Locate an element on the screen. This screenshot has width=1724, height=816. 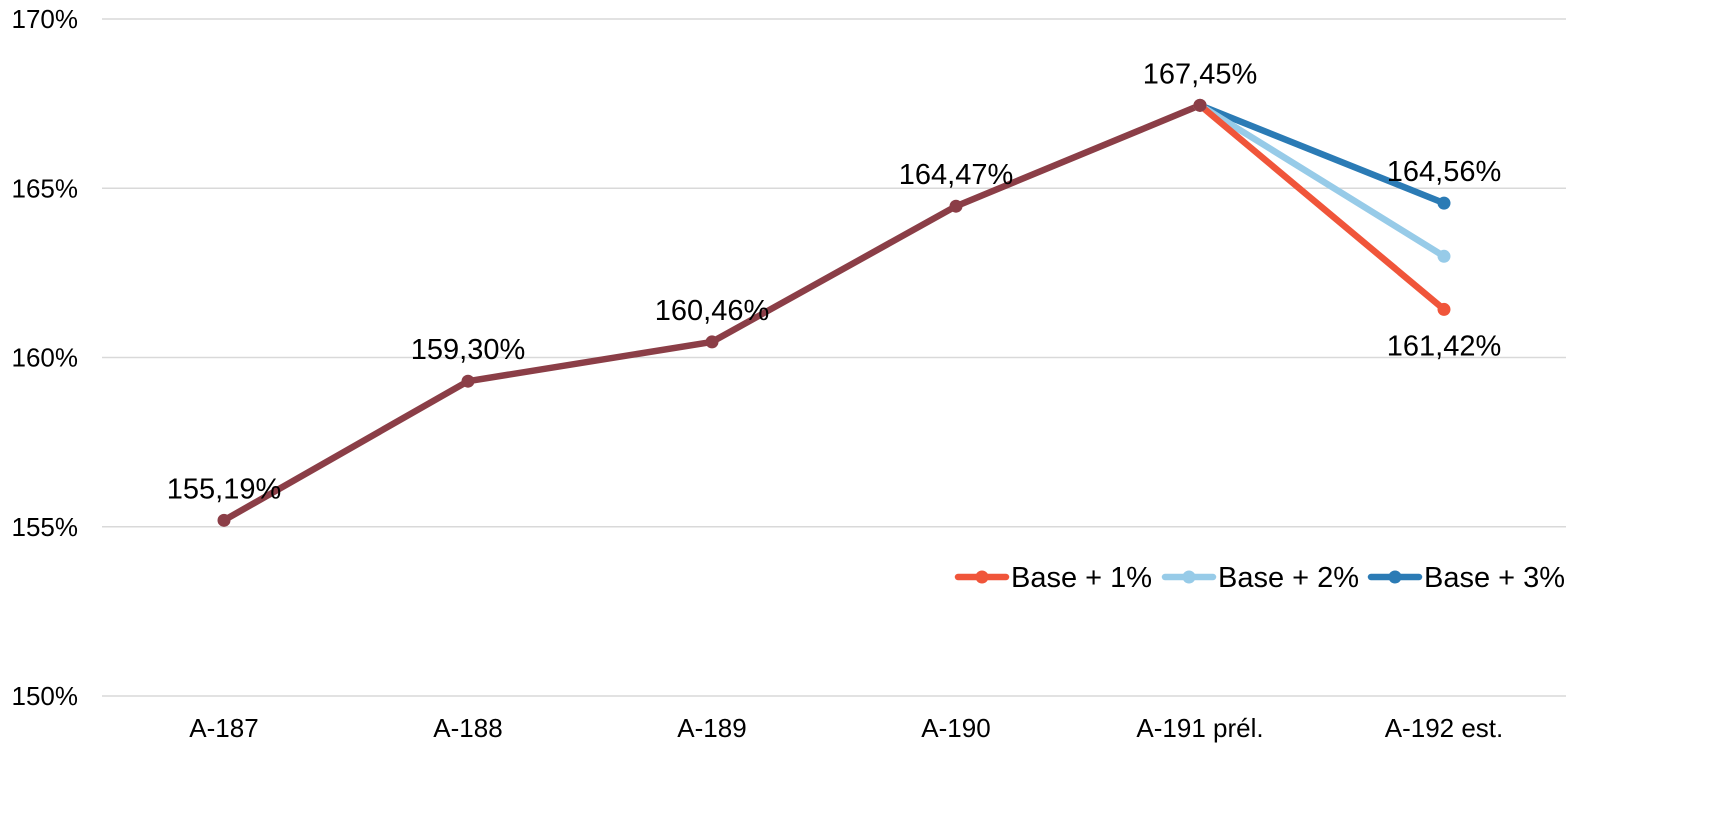
data-label: 160,46% is located at coordinates (712, 311).